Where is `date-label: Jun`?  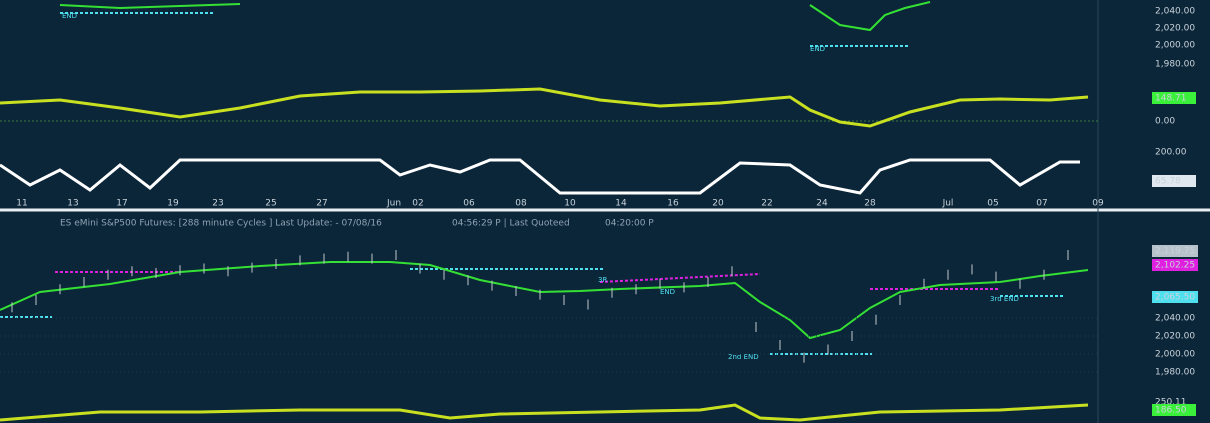 date-label: Jun is located at coordinates (393, 204).